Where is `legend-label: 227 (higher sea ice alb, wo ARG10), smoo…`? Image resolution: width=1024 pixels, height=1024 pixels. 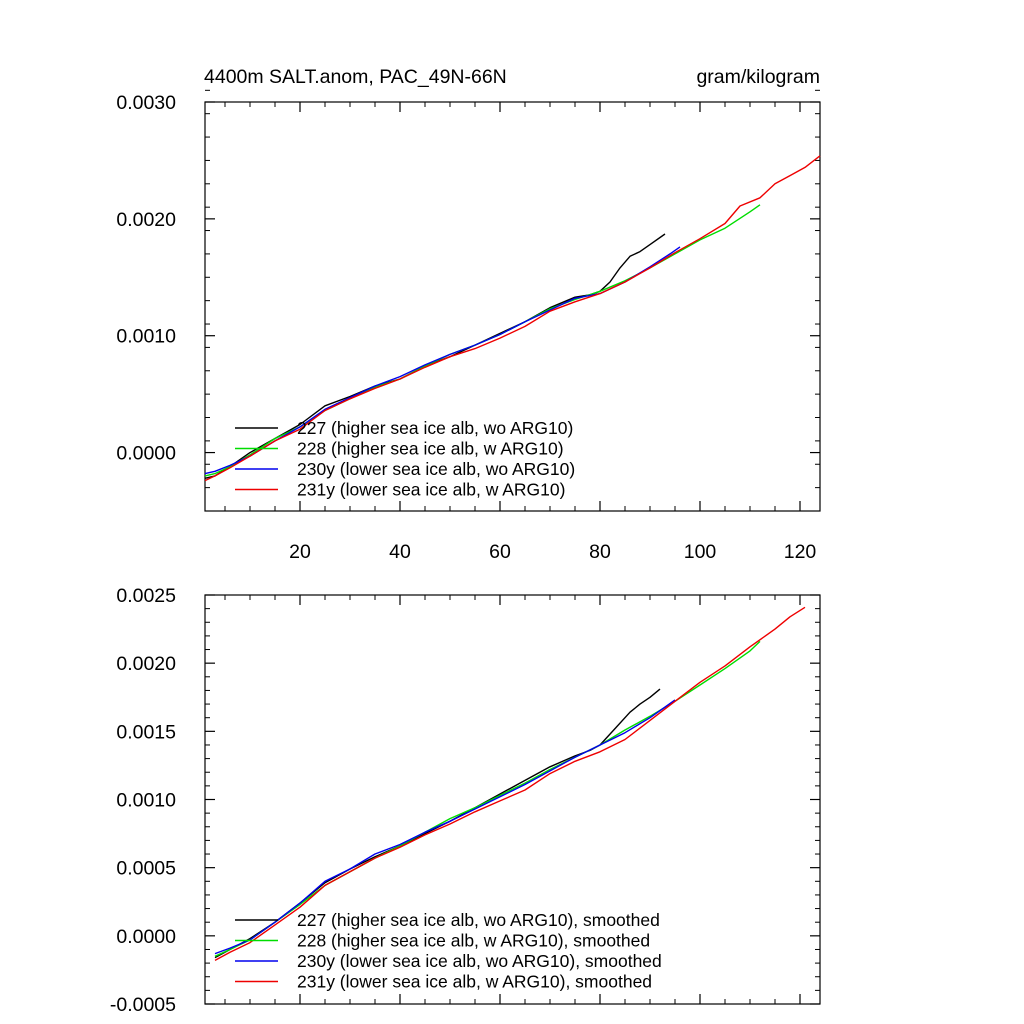 legend-label: 227 (higher sea ice alb, wo ARG10), smoo… is located at coordinates (478, 920).